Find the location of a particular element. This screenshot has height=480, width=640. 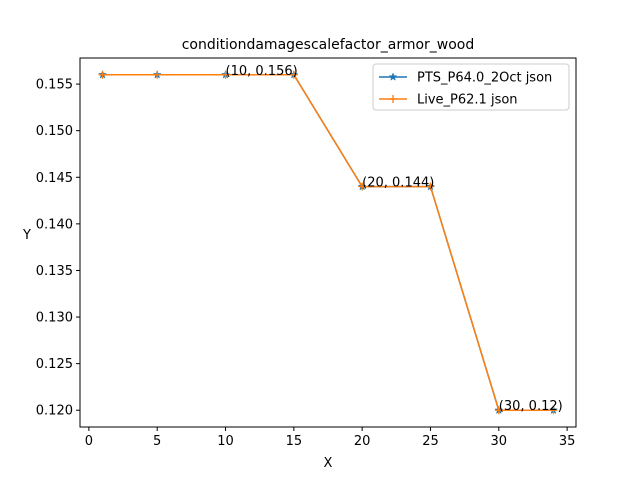

legend-item: PTS_P64.0_2Oct json is located at coordinates (465, 78).